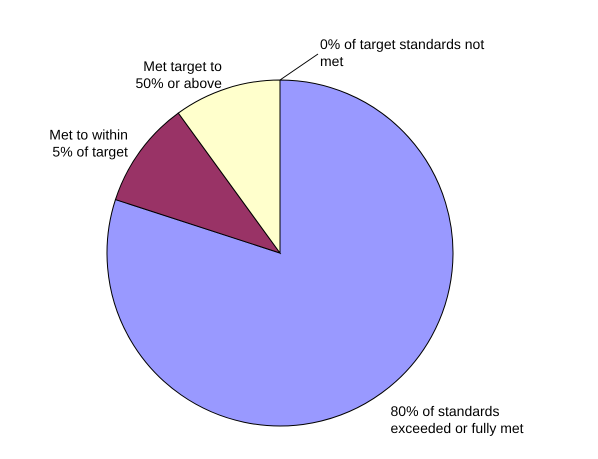  What do you see at coordinates (402, 52) in the screenshot?
I see `category-label: 0% of target standards not met` at bounding box center [402, 52].